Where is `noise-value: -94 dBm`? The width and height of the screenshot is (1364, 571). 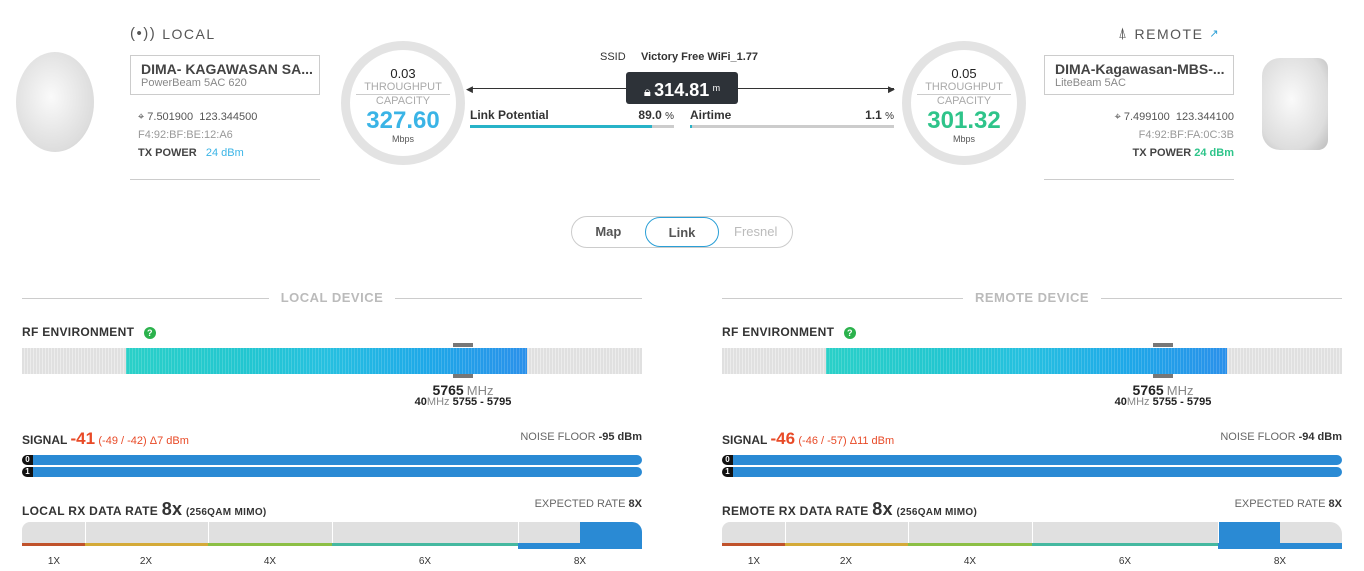 noise-value: -94 dBm is located at coordinates (1320, 437).